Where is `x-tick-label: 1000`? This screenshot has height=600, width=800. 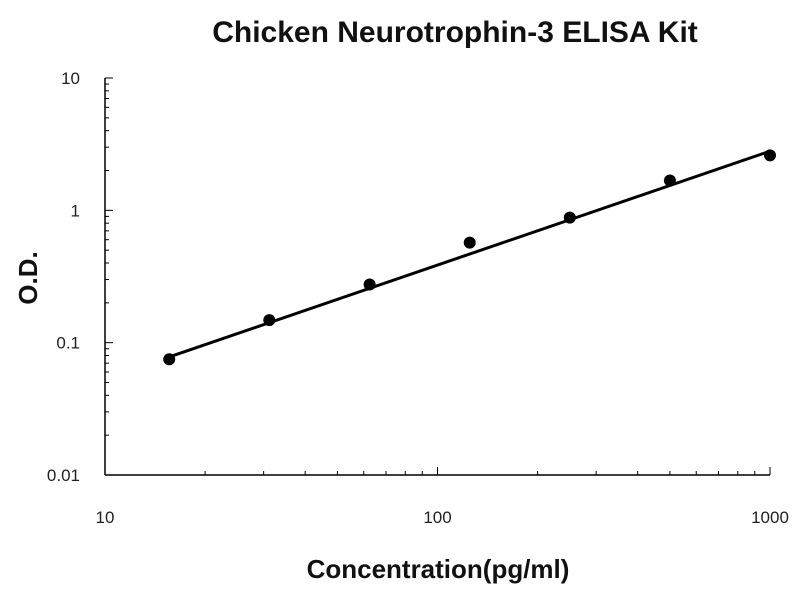
x-tick-label: 1000 is located at coordinates (770, 517).